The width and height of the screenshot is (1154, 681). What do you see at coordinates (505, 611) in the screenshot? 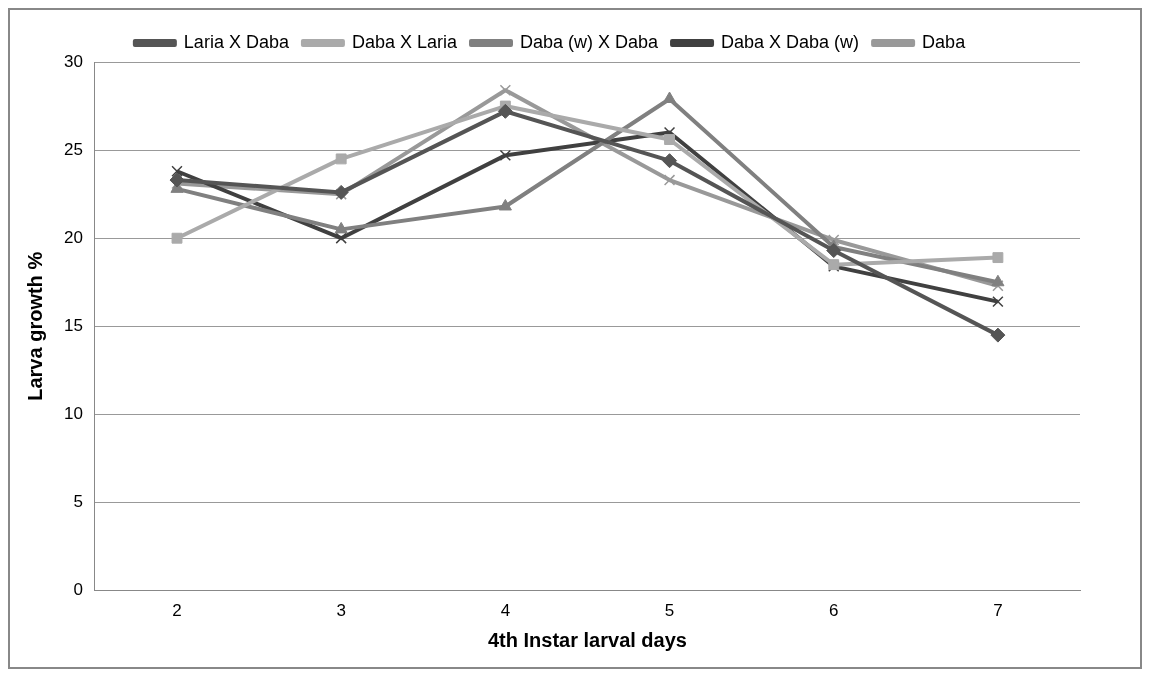
I see `x-tick-label: 4` at bounding box center [505, 611].